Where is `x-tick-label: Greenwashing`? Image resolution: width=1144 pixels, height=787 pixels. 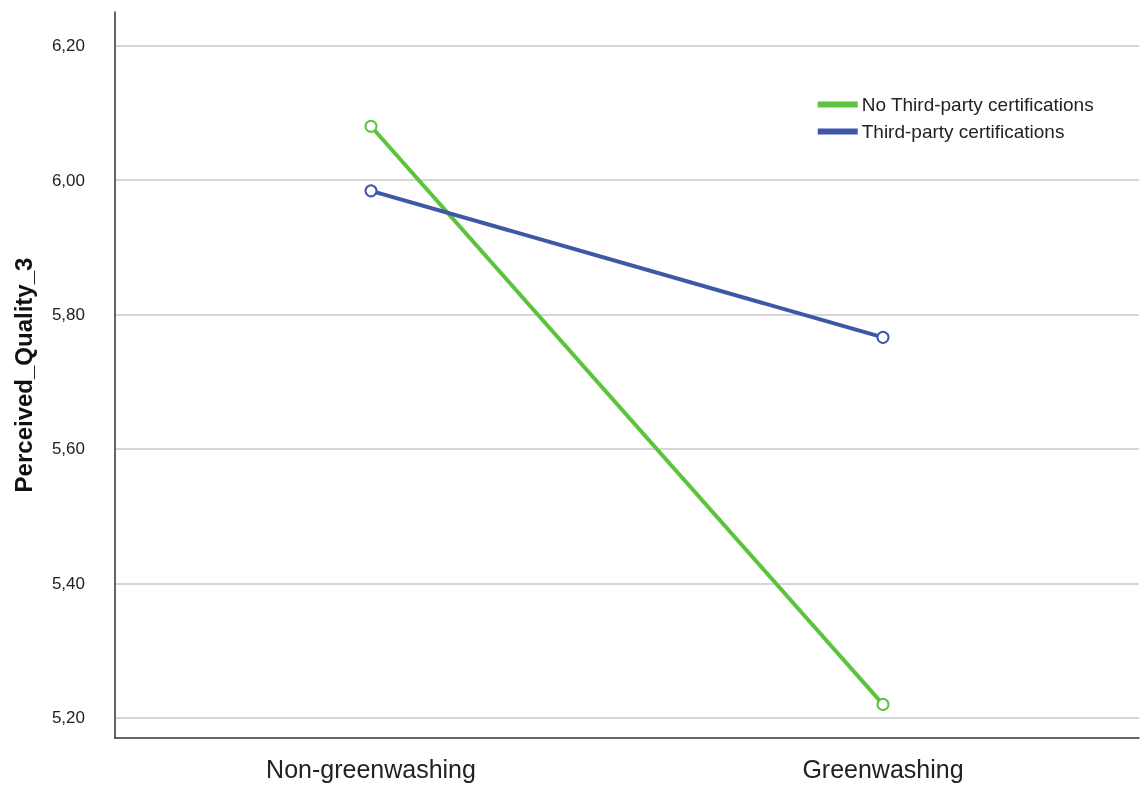 x-tick-label: Greenwashing is located at coordinates (883, 768).